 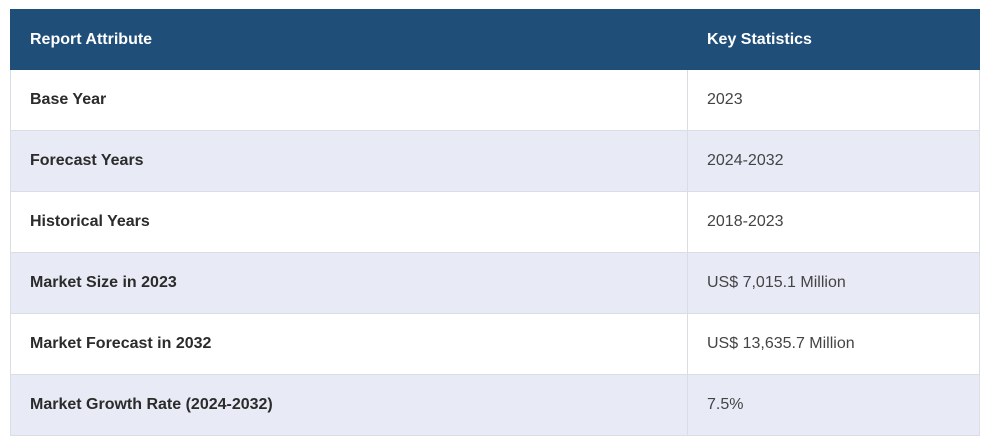 I want to click on header-key-statistics: Key Statistics, so click(x=833, y=39).